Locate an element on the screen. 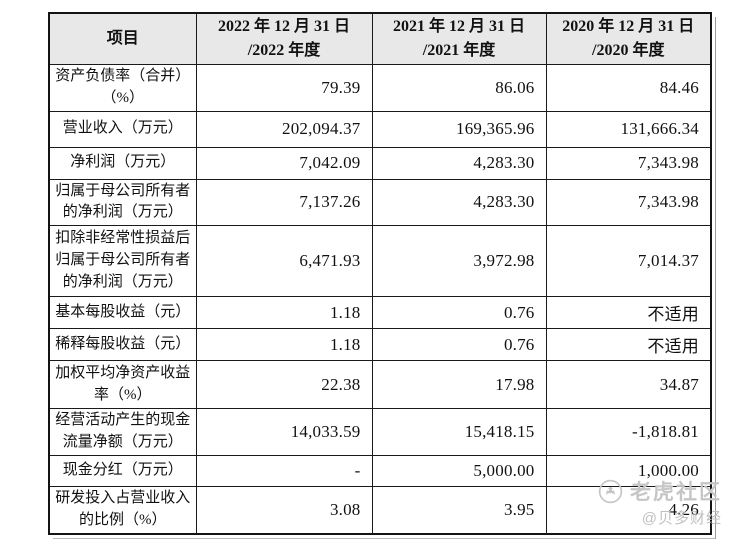 Image resolution: width=742 pixels, height=541 pixels. header-2022-line1: 2022 年 12 月 31 日 is located at coordinates (283, 26).